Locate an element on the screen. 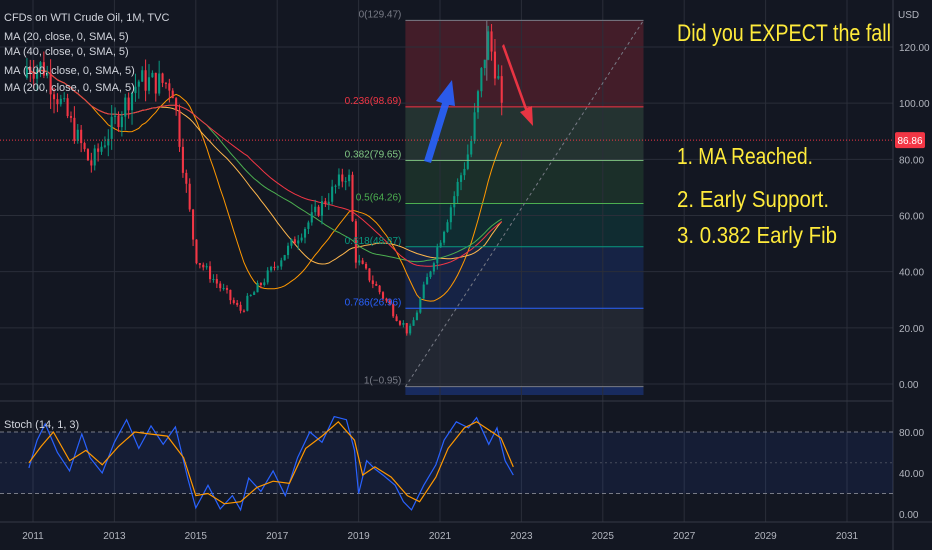 This screenshot has width=932, height=550. annotation-title: Did you EXPECT the fall is located at coordinates (784, 33).